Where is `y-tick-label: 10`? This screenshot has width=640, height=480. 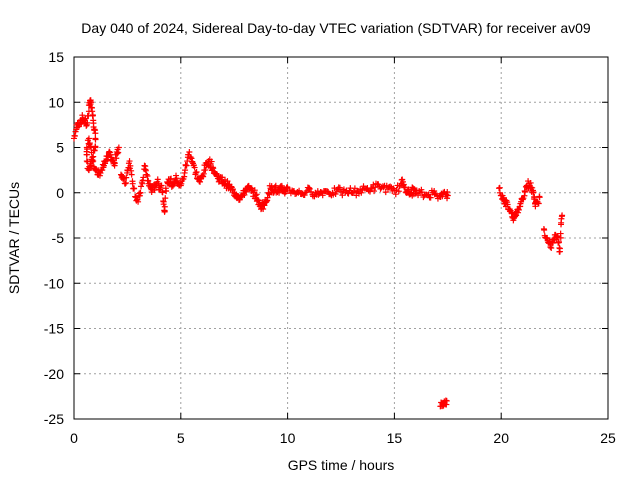
y-tick-label: 10 is located at coordinates (56, 102).